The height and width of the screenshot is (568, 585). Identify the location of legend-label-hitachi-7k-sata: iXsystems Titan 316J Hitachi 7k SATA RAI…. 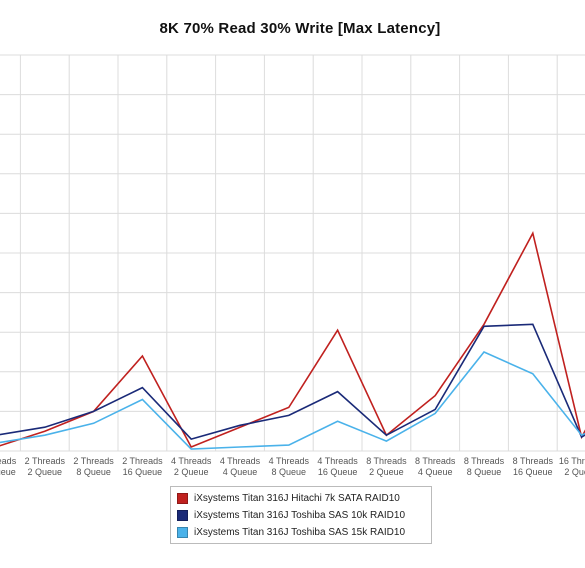
(297, 498).